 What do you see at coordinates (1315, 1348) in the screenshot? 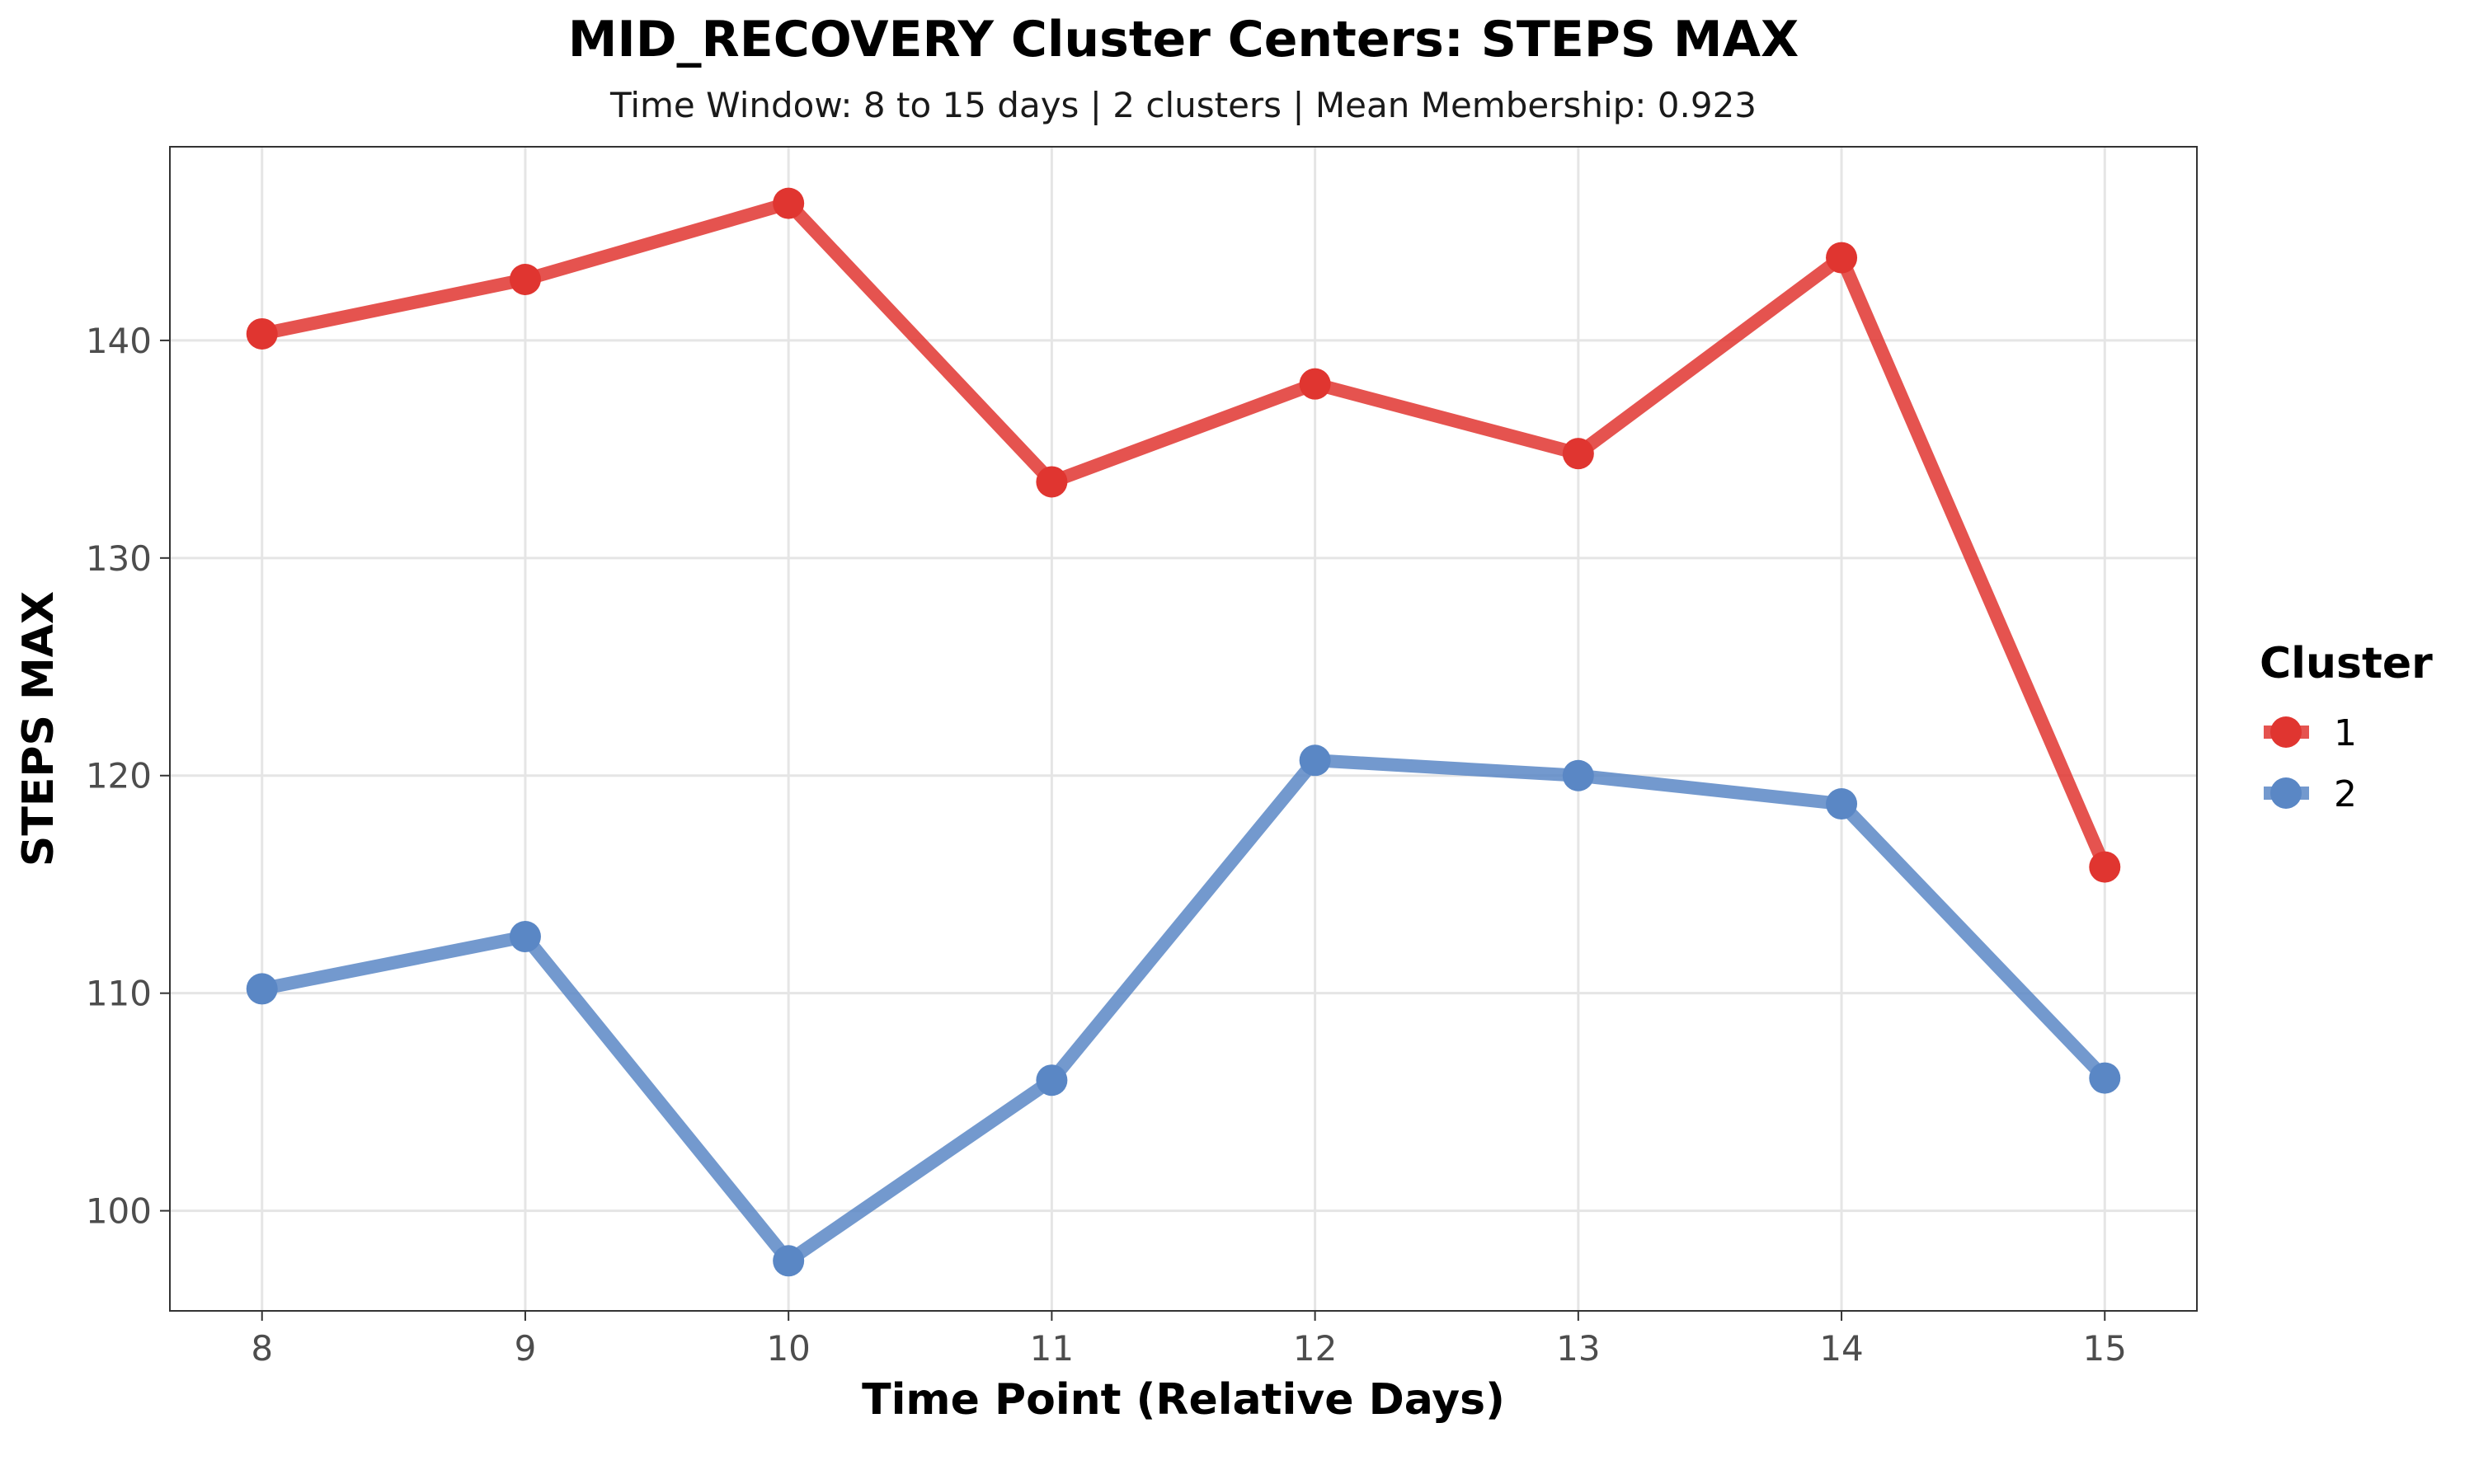
I see `x-tick-label: 12` at bounding box center [1315, 1348].